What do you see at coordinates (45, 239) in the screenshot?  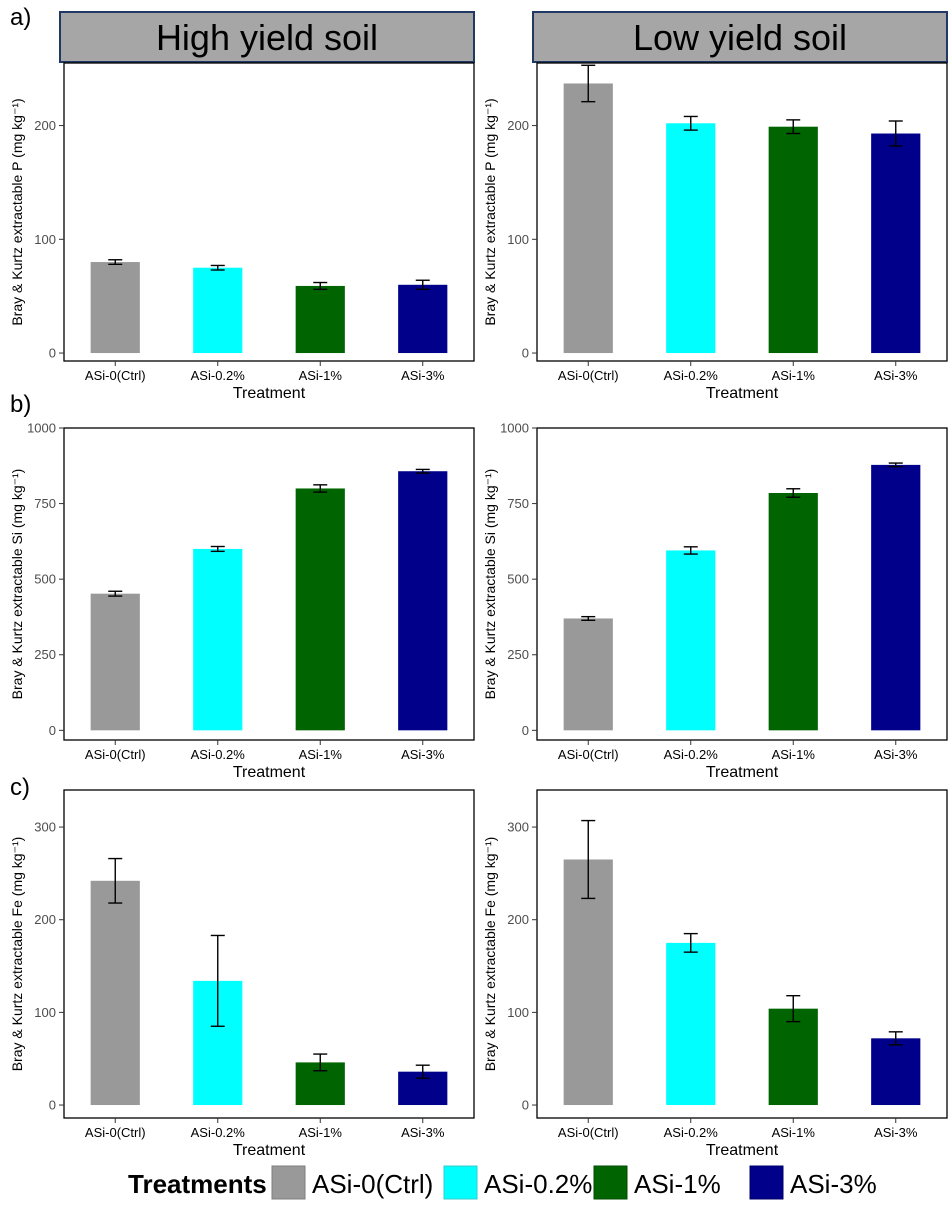 I see `chart-a-high-ytick-label: 100` at bounding box center [45, 239].